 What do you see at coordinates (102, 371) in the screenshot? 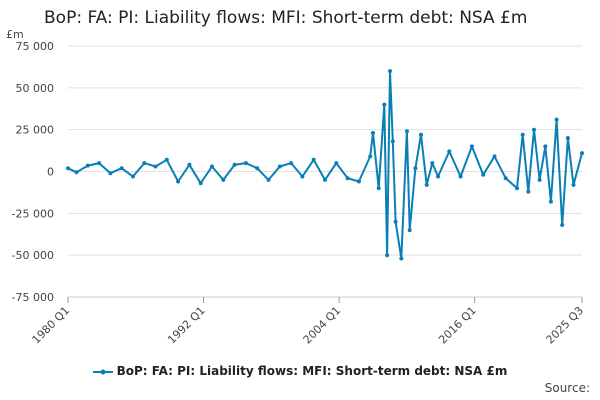
I see `legend-line-marker-icon` at bounding box center [102, 371].